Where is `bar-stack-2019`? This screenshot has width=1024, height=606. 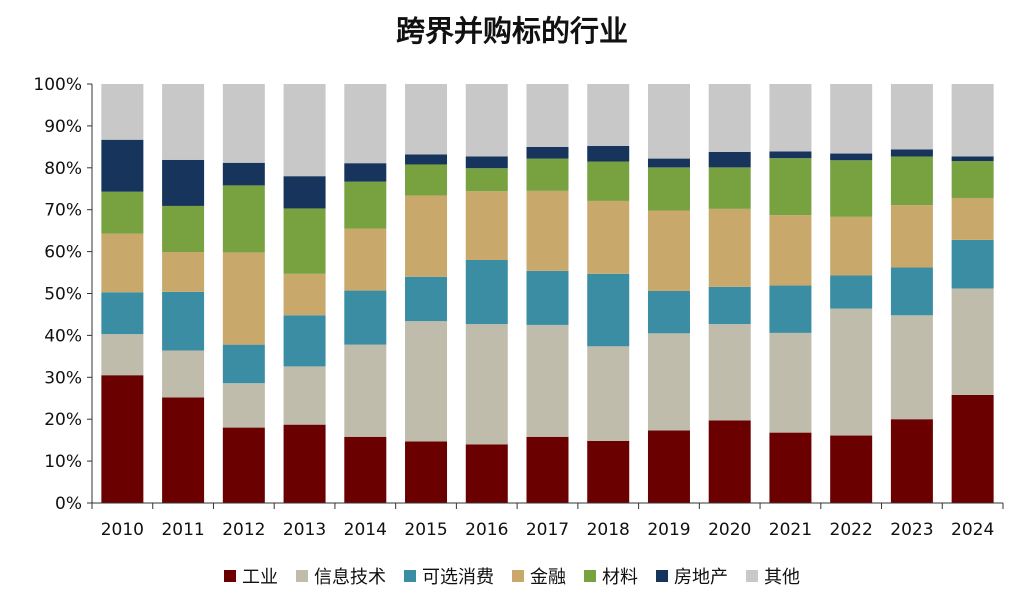
bar-stack-2019 is located at coordinates (668, 293).